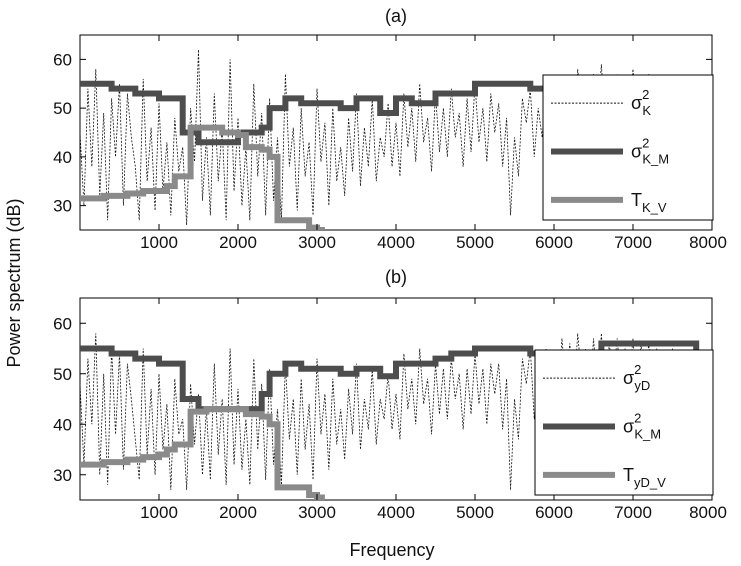 The height and width of the screenshot is (566, 741). I want to click on legend-label: σ2 K, so click(641, 102).